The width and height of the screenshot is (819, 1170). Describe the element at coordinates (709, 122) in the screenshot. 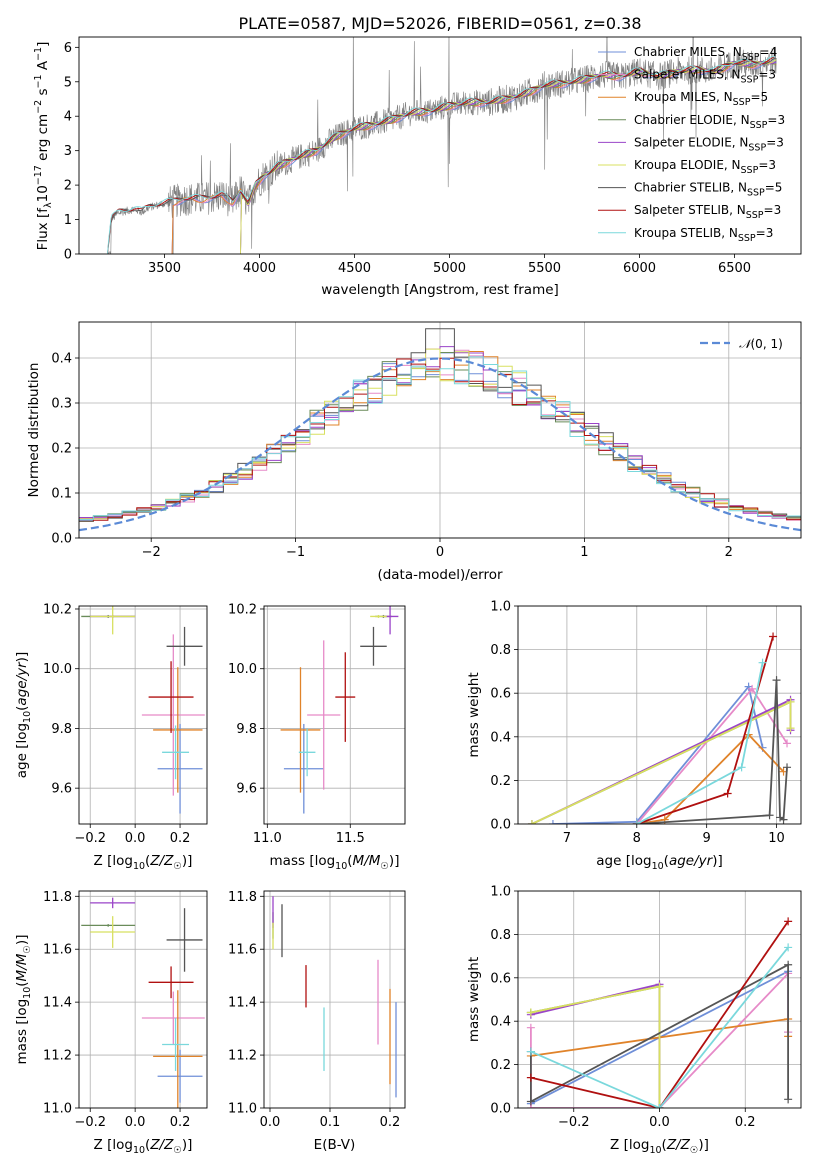

I see `legend-label: Chabrier ELODIE, NSSP=3` at that location.